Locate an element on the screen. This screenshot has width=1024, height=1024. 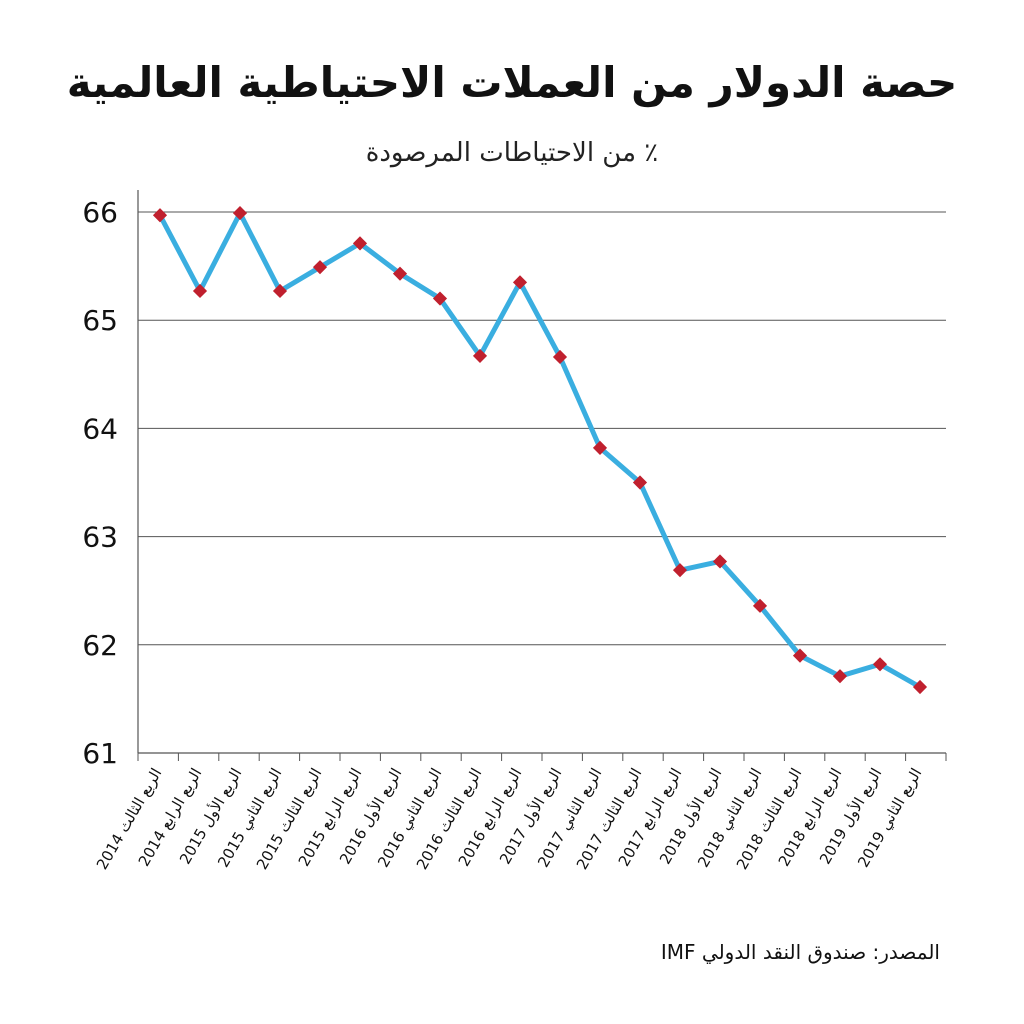
y-tick-label: 64 is located at coordinates (100, 428).